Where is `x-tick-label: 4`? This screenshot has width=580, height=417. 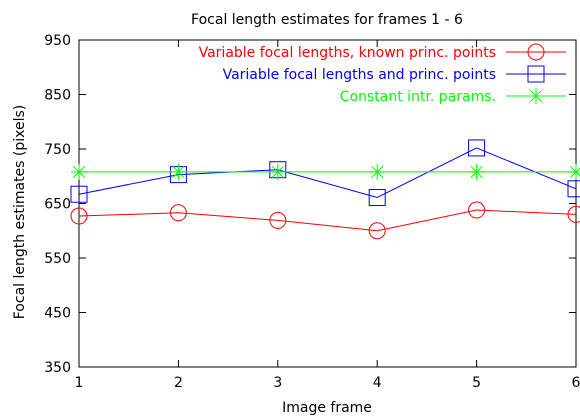 x-tick-label: 4 is located at coordinates (377, 383).